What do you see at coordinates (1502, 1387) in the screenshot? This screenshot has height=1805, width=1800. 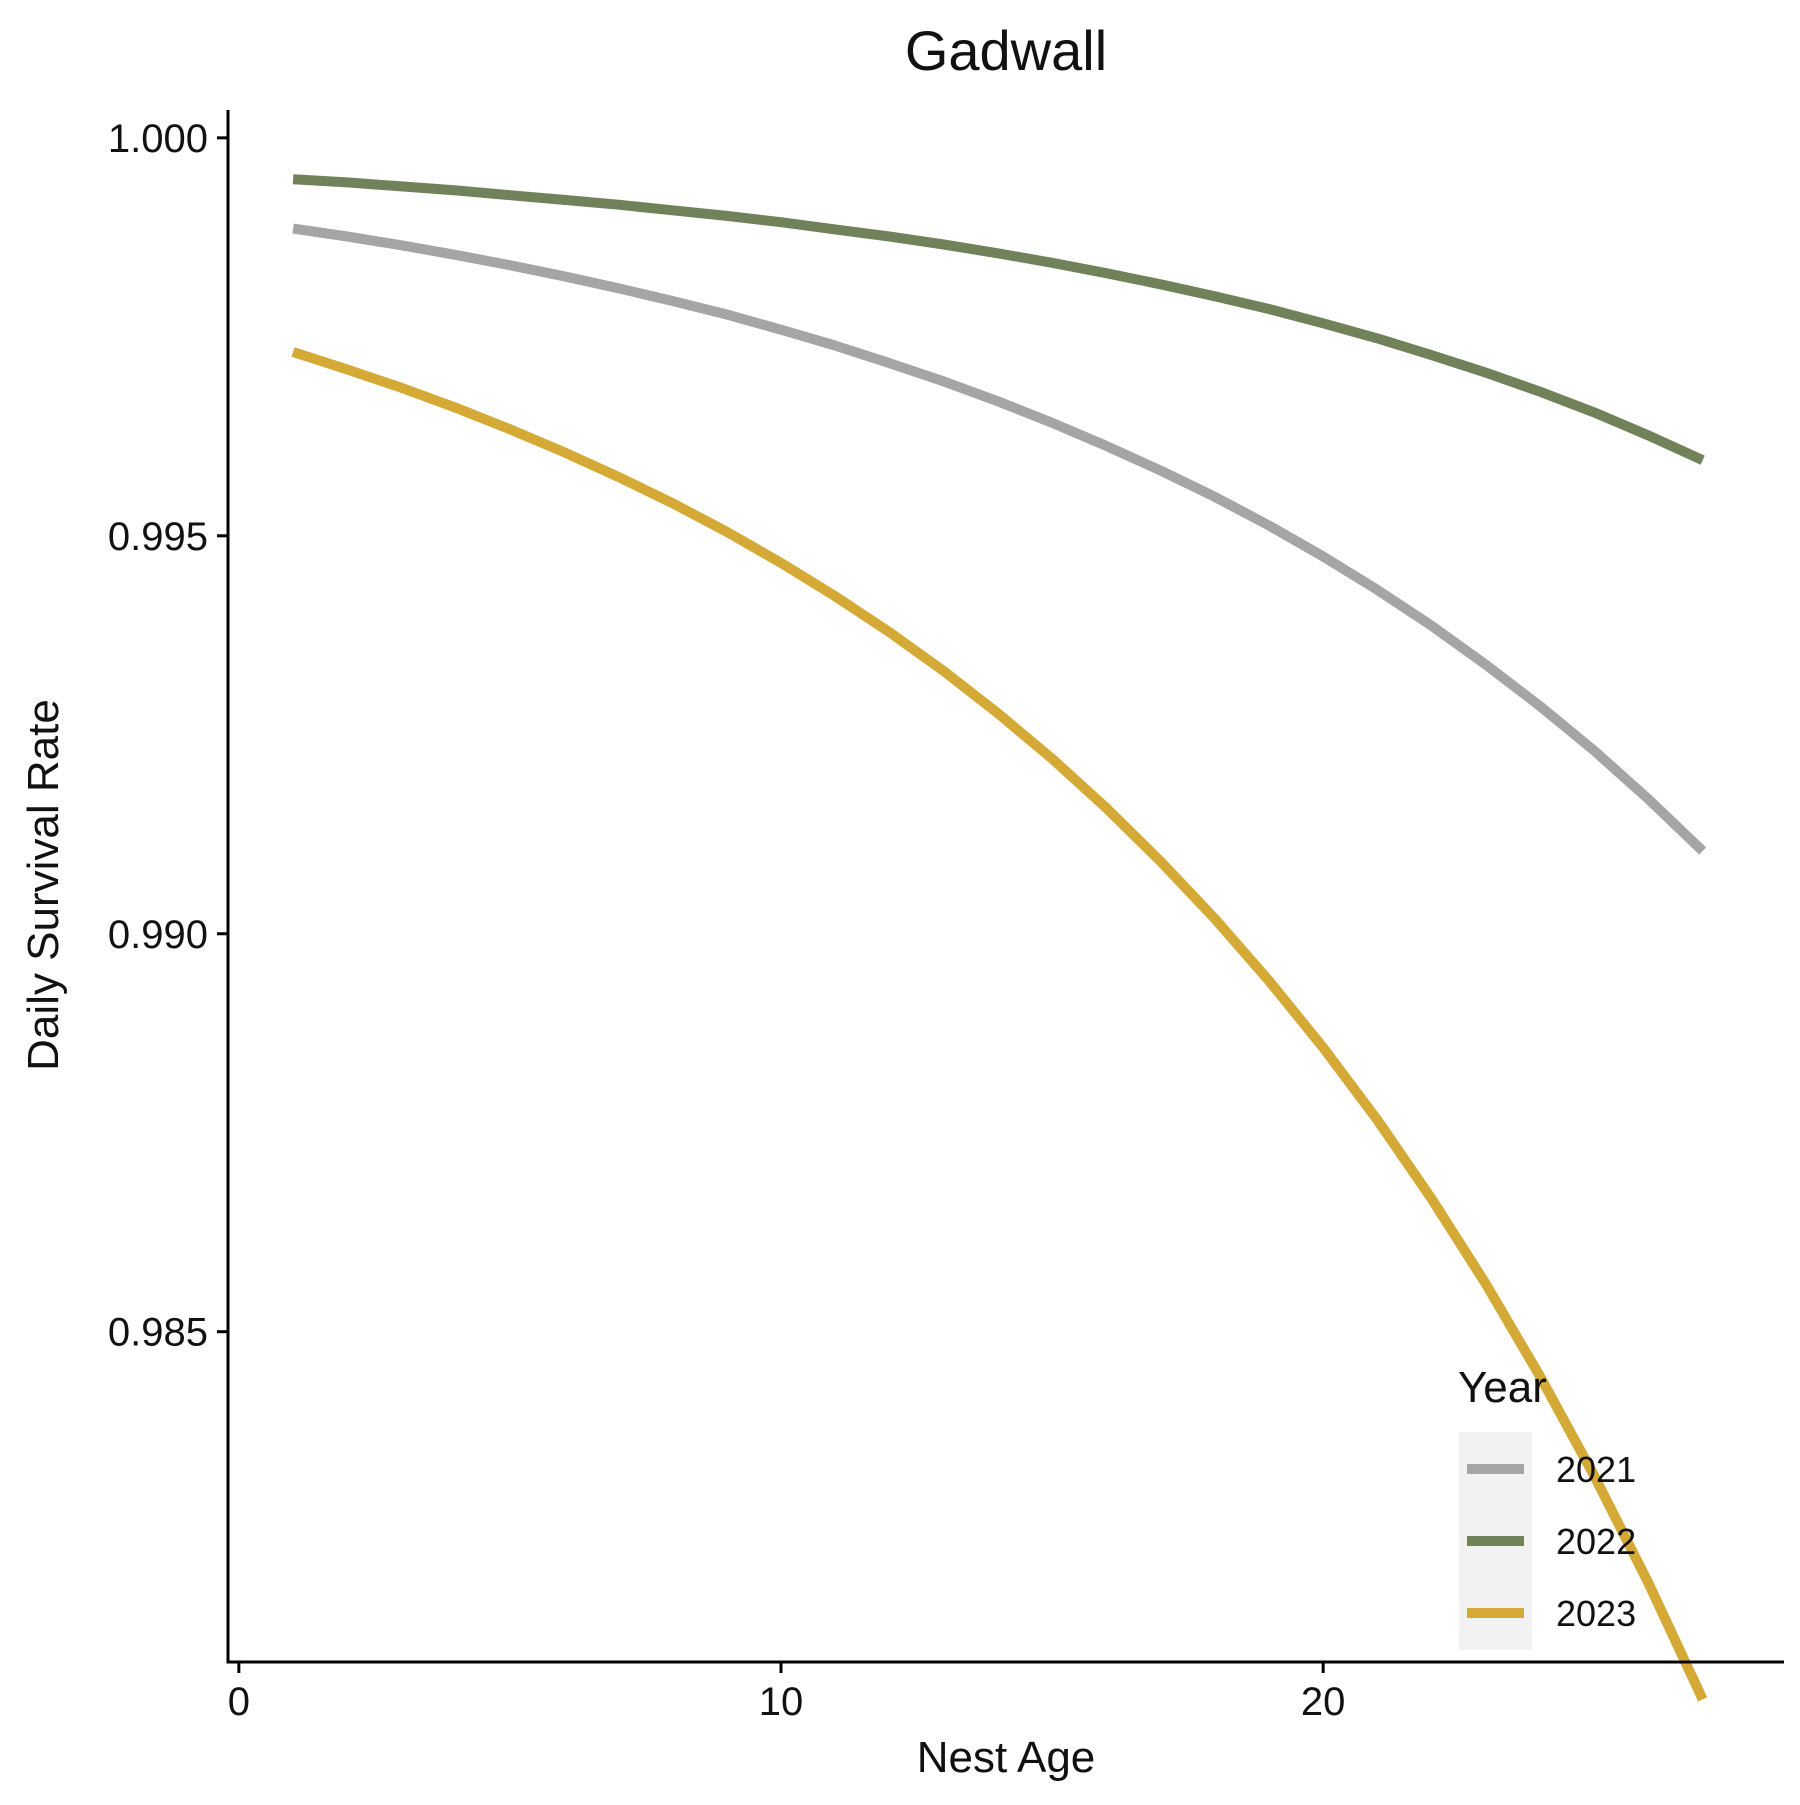 I see `legend-title: Year` at bounding box center [1502, 1387].